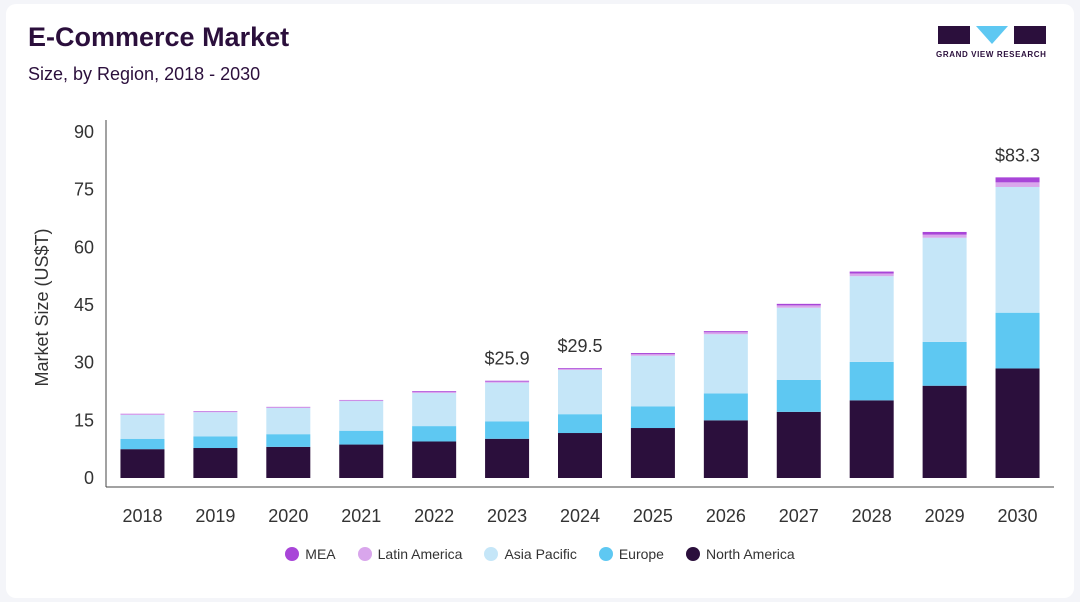 The width and height of the screenshot is (1080, 602). Describe the element at coordinates (144, 74) in the screenshot. I see `chart-subtitle: Size, by Region, 2018 - 2030` at that location.